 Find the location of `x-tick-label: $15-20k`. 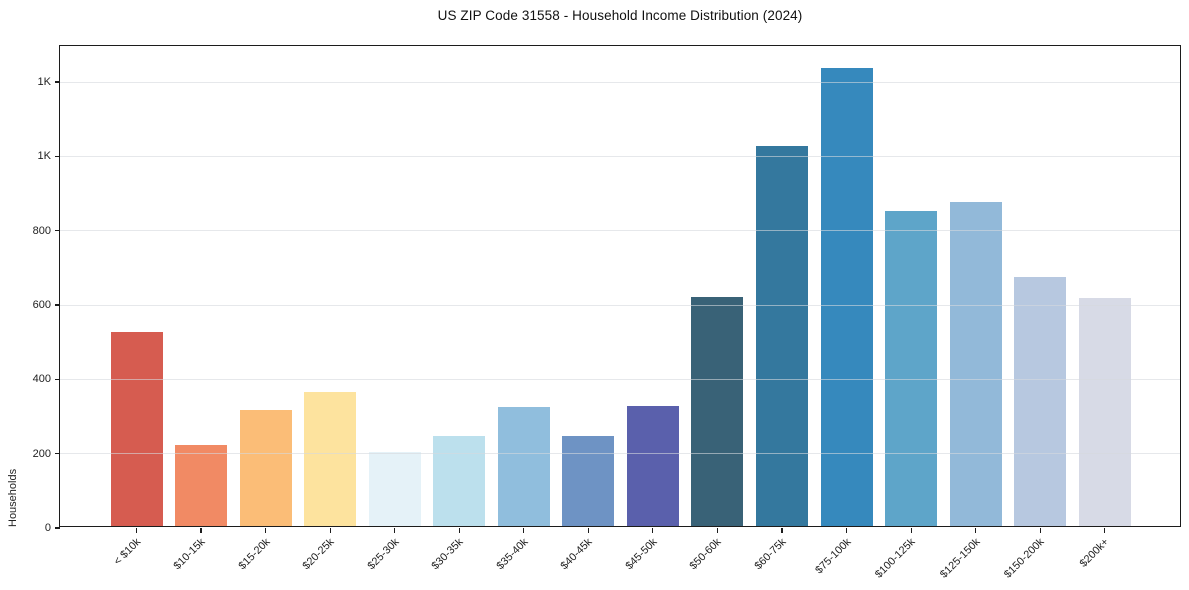

x-tick-label: $15-20k is located at coordinates (254, 554).